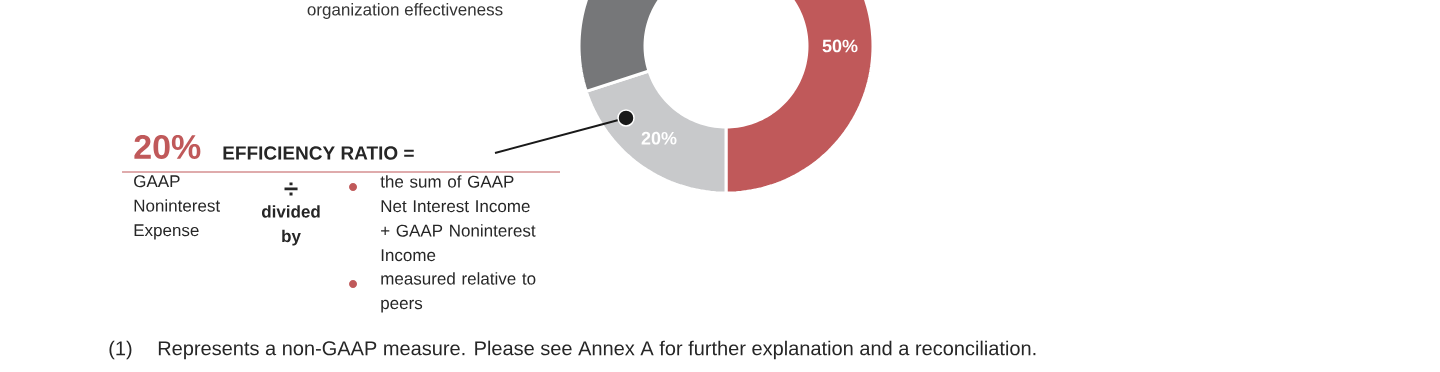  I want to click on text: divided by, so click(290, 225).